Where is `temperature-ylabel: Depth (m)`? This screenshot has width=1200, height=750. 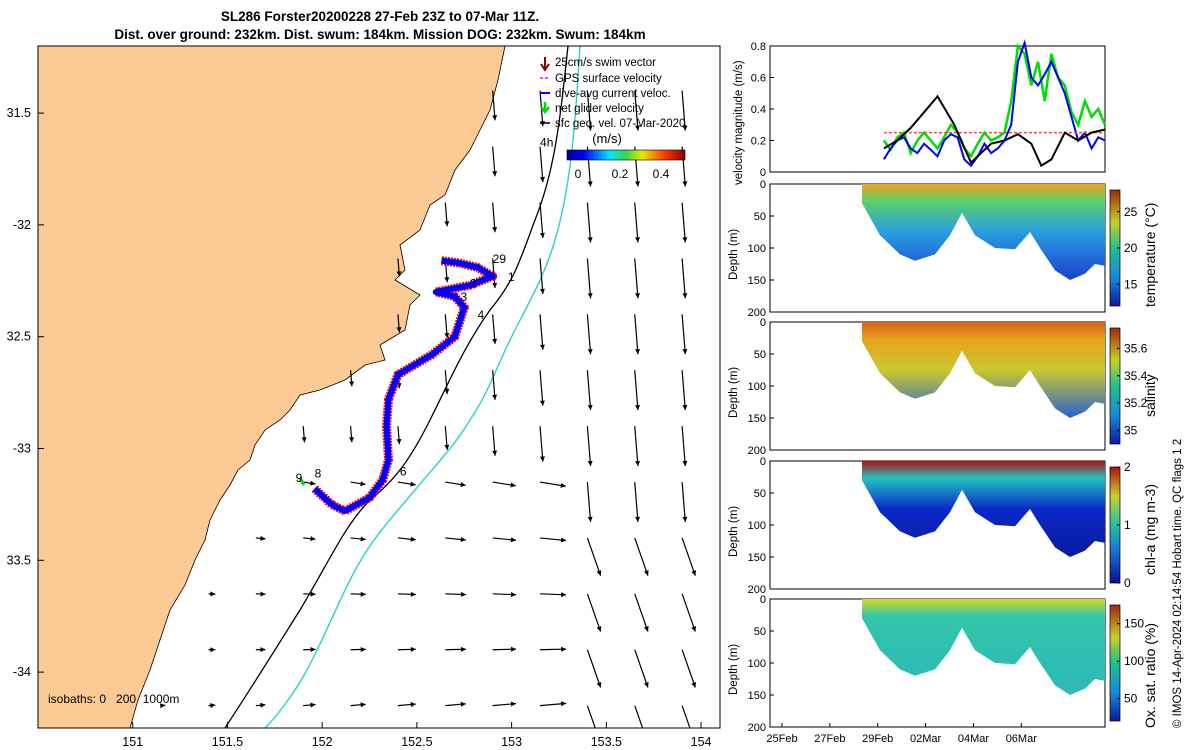
temperature-ylabel: Depth (m) is located at coordinates (734, 254).